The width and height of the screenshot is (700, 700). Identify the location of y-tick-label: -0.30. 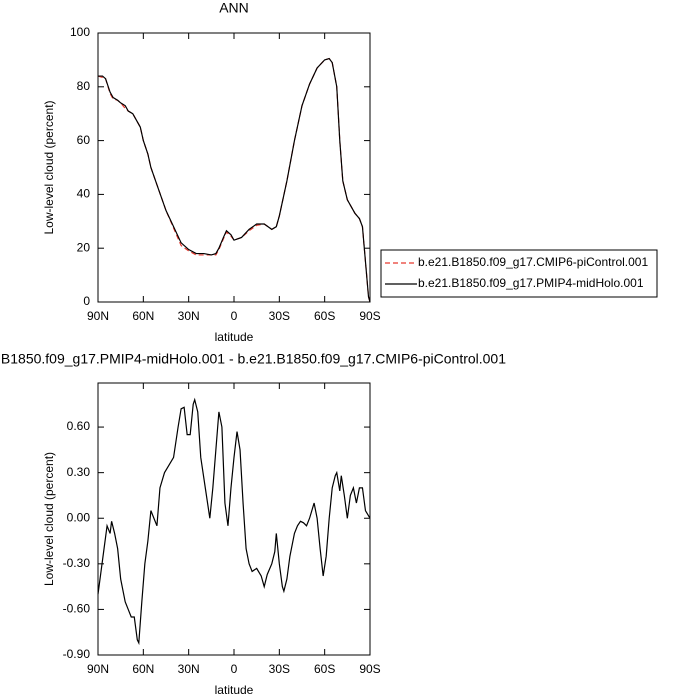
(77, 563).